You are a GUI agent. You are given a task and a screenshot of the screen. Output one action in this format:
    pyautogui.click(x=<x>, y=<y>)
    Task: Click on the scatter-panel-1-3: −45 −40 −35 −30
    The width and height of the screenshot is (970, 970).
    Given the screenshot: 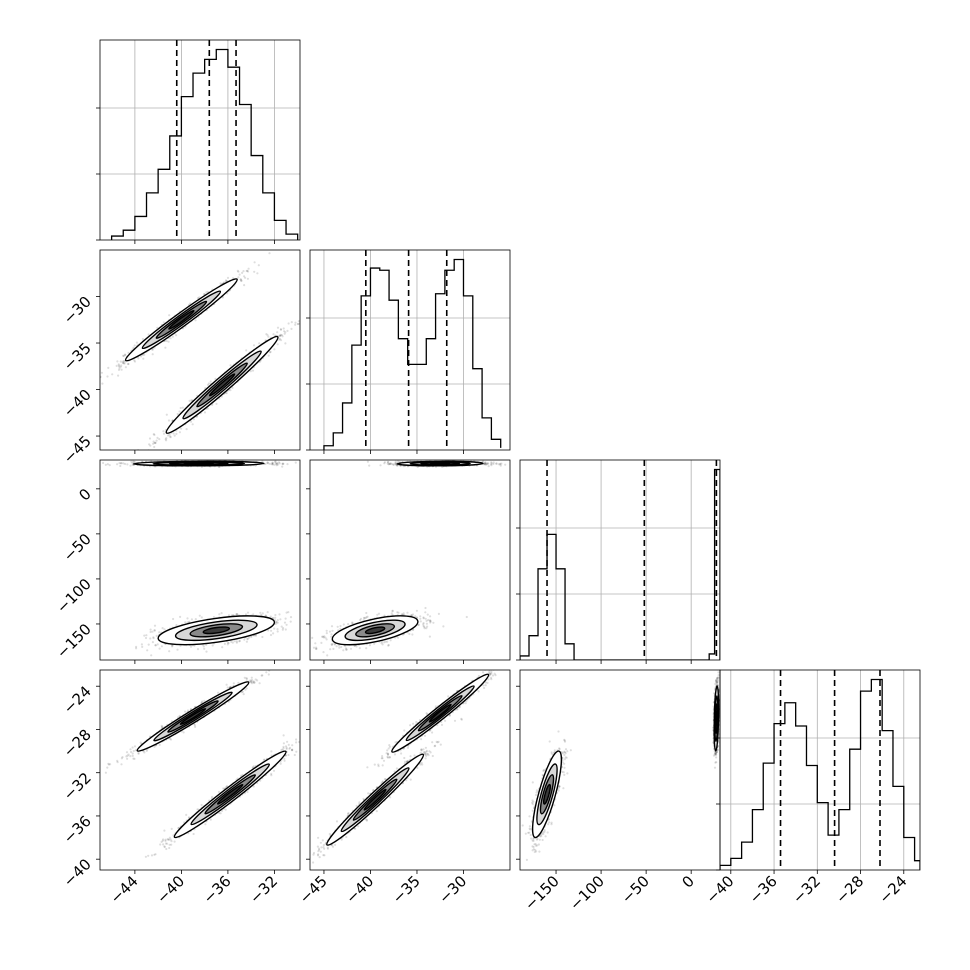 What is the action you would take?
    pyautogui.click(x=403, y=788)
    